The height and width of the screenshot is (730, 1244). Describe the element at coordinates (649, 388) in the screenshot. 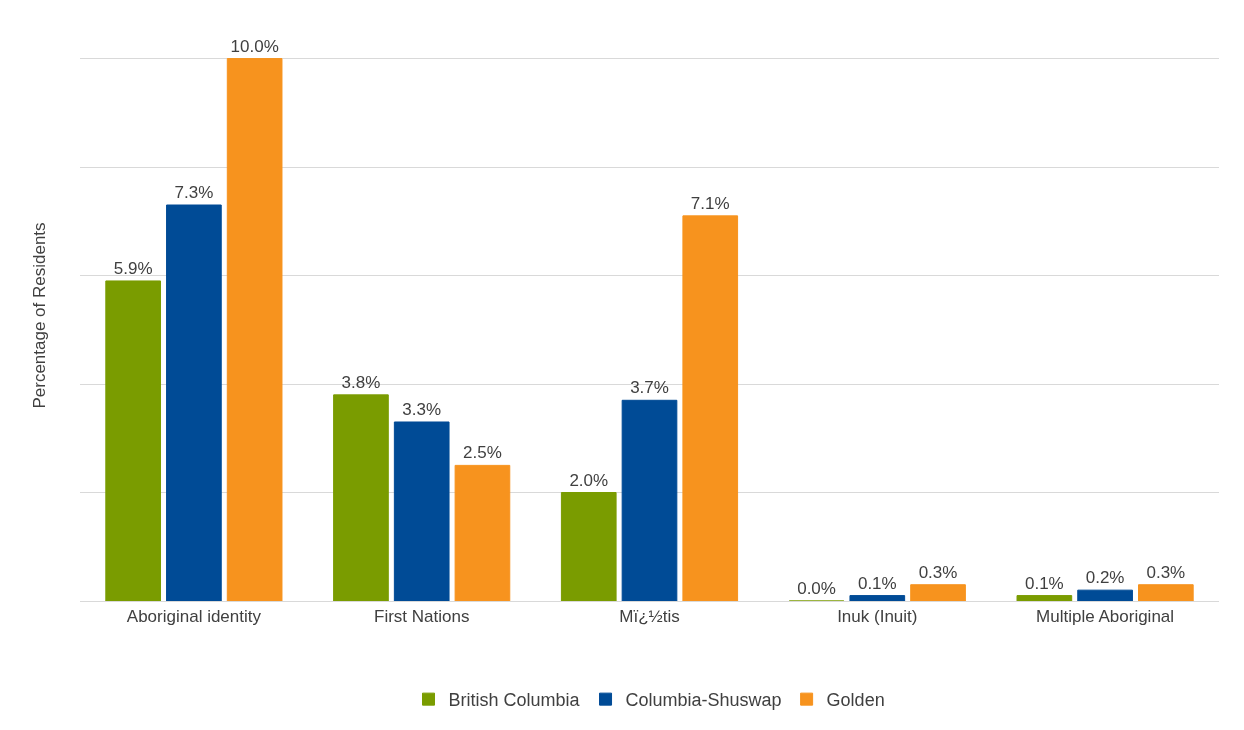

I see `data-label: 3.7%` at that location.